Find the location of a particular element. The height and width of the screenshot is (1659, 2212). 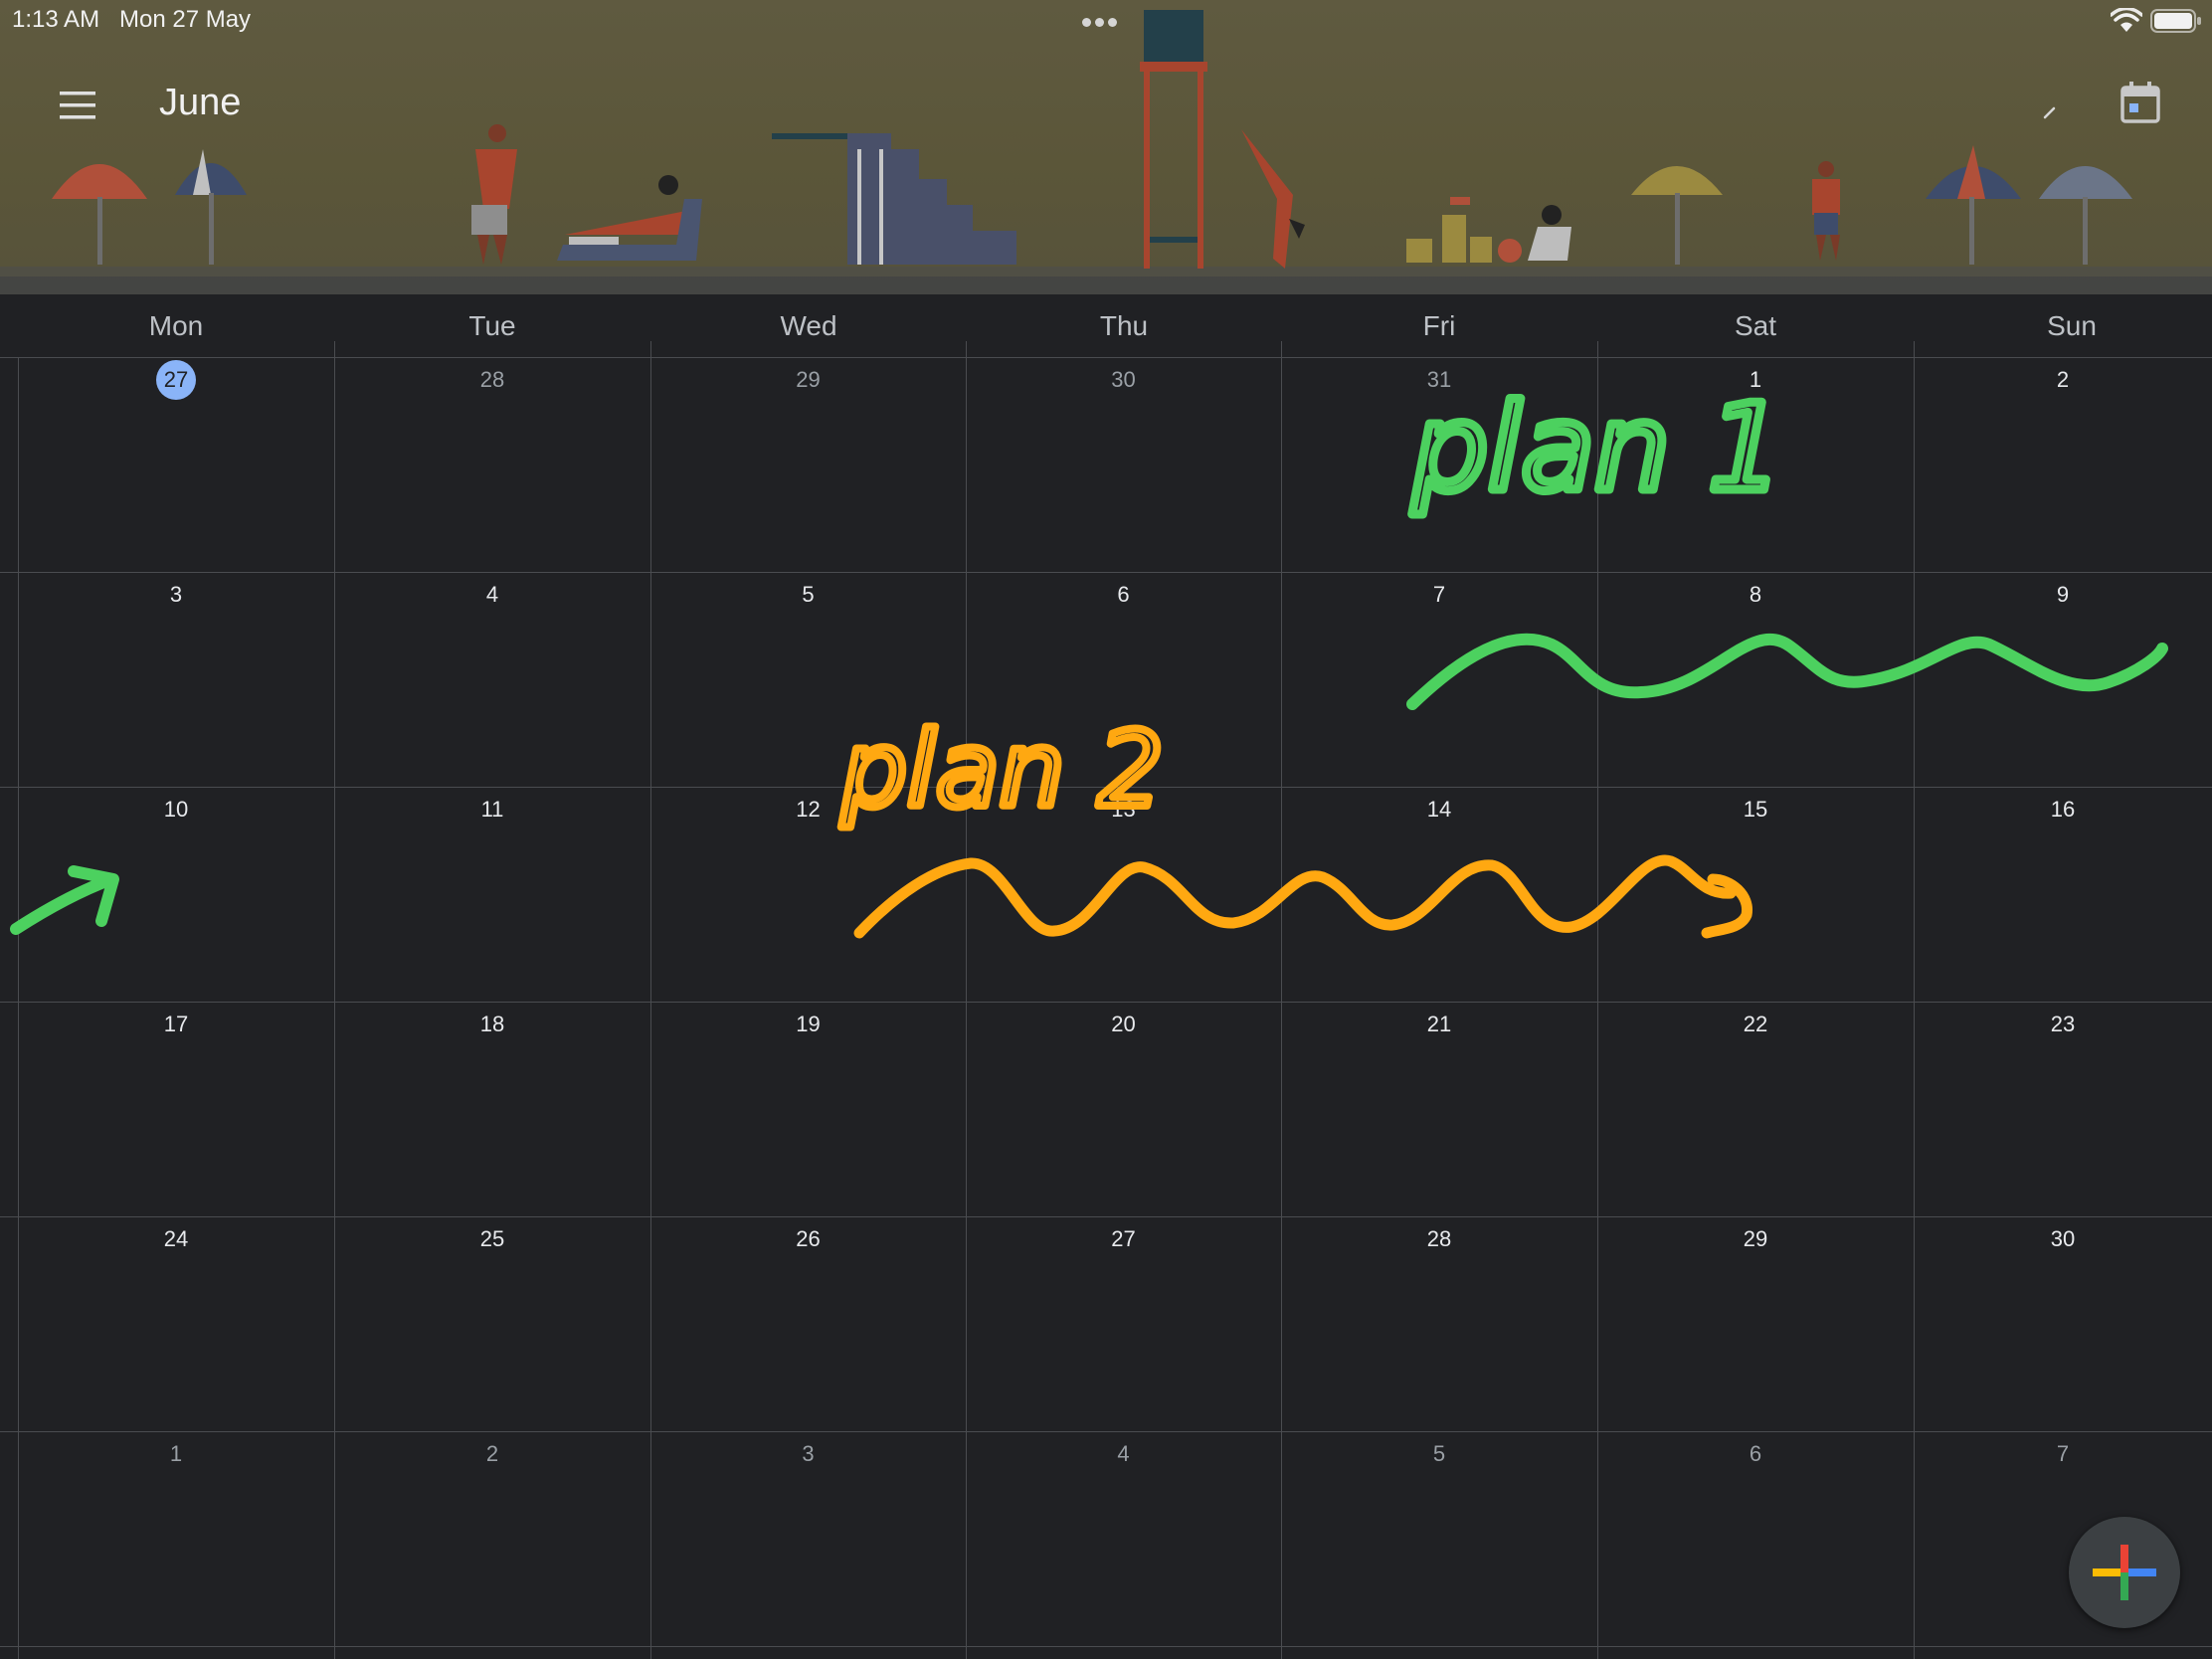

day-cell: 15 is located at coordinates (1755, 894).